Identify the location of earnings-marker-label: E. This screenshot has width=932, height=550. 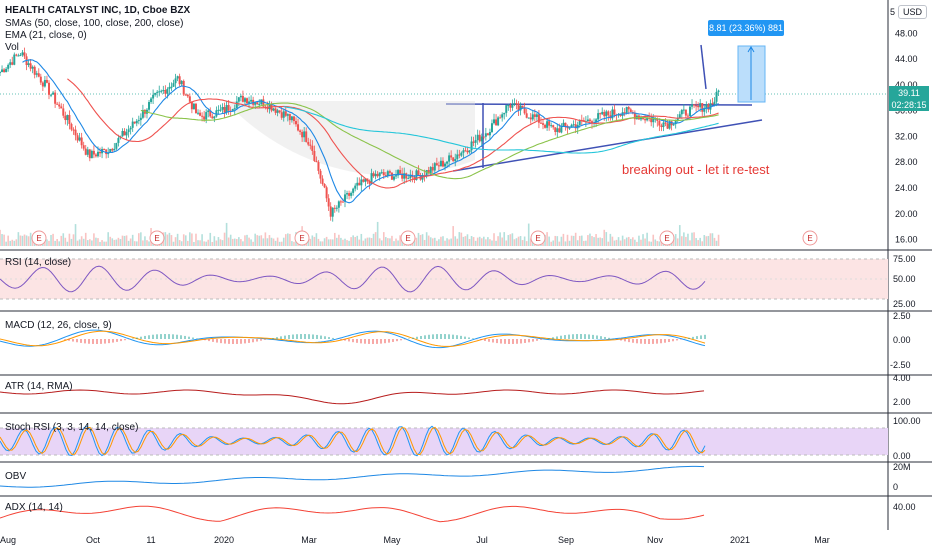
(666, 238).